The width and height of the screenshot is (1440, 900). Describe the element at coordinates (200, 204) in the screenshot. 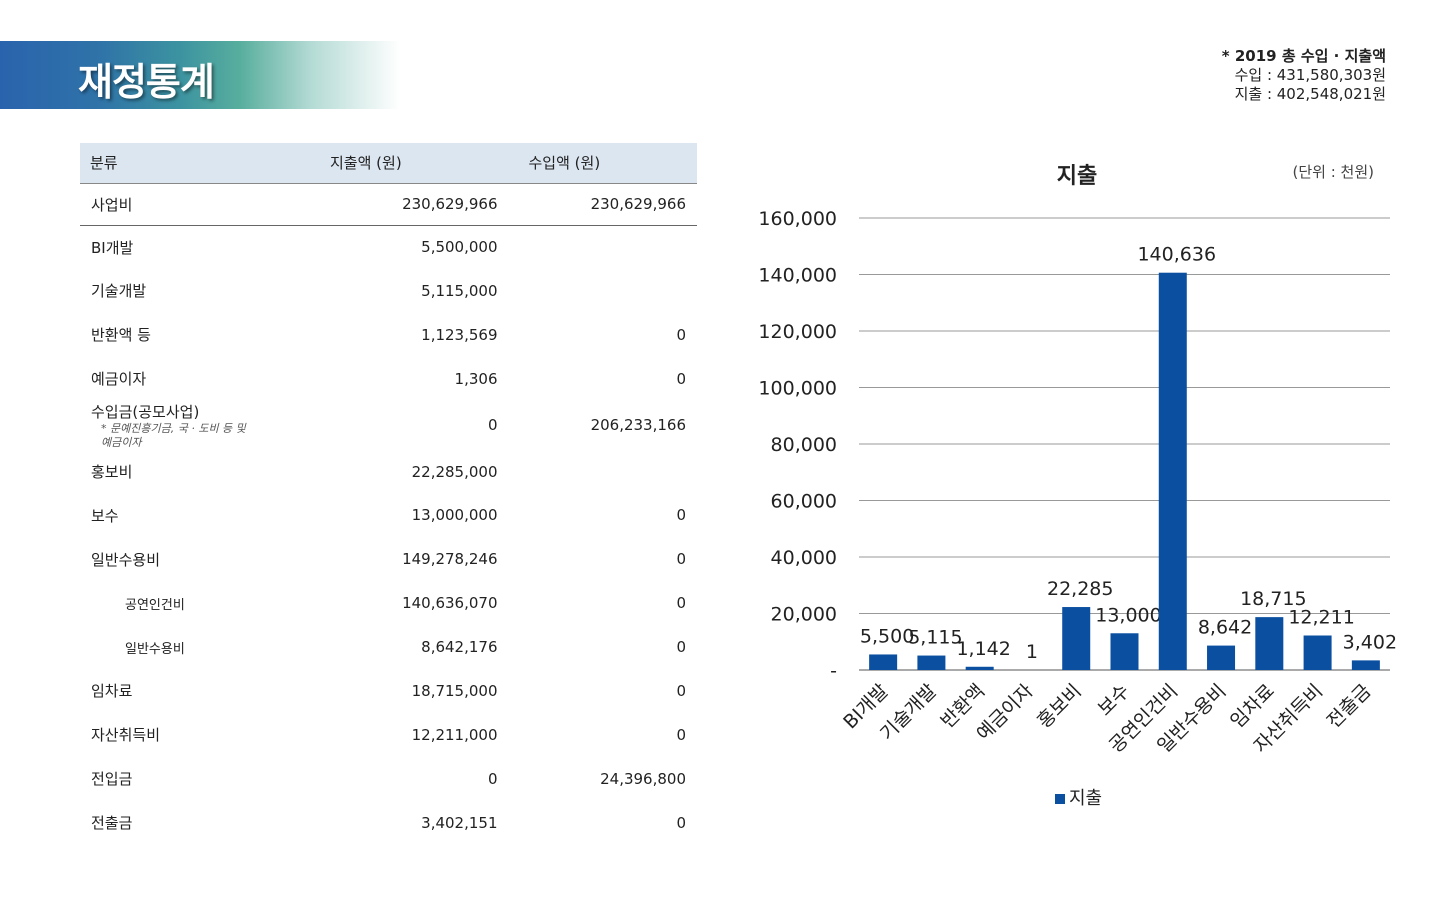

I see `row-label: 사업비` at that location.